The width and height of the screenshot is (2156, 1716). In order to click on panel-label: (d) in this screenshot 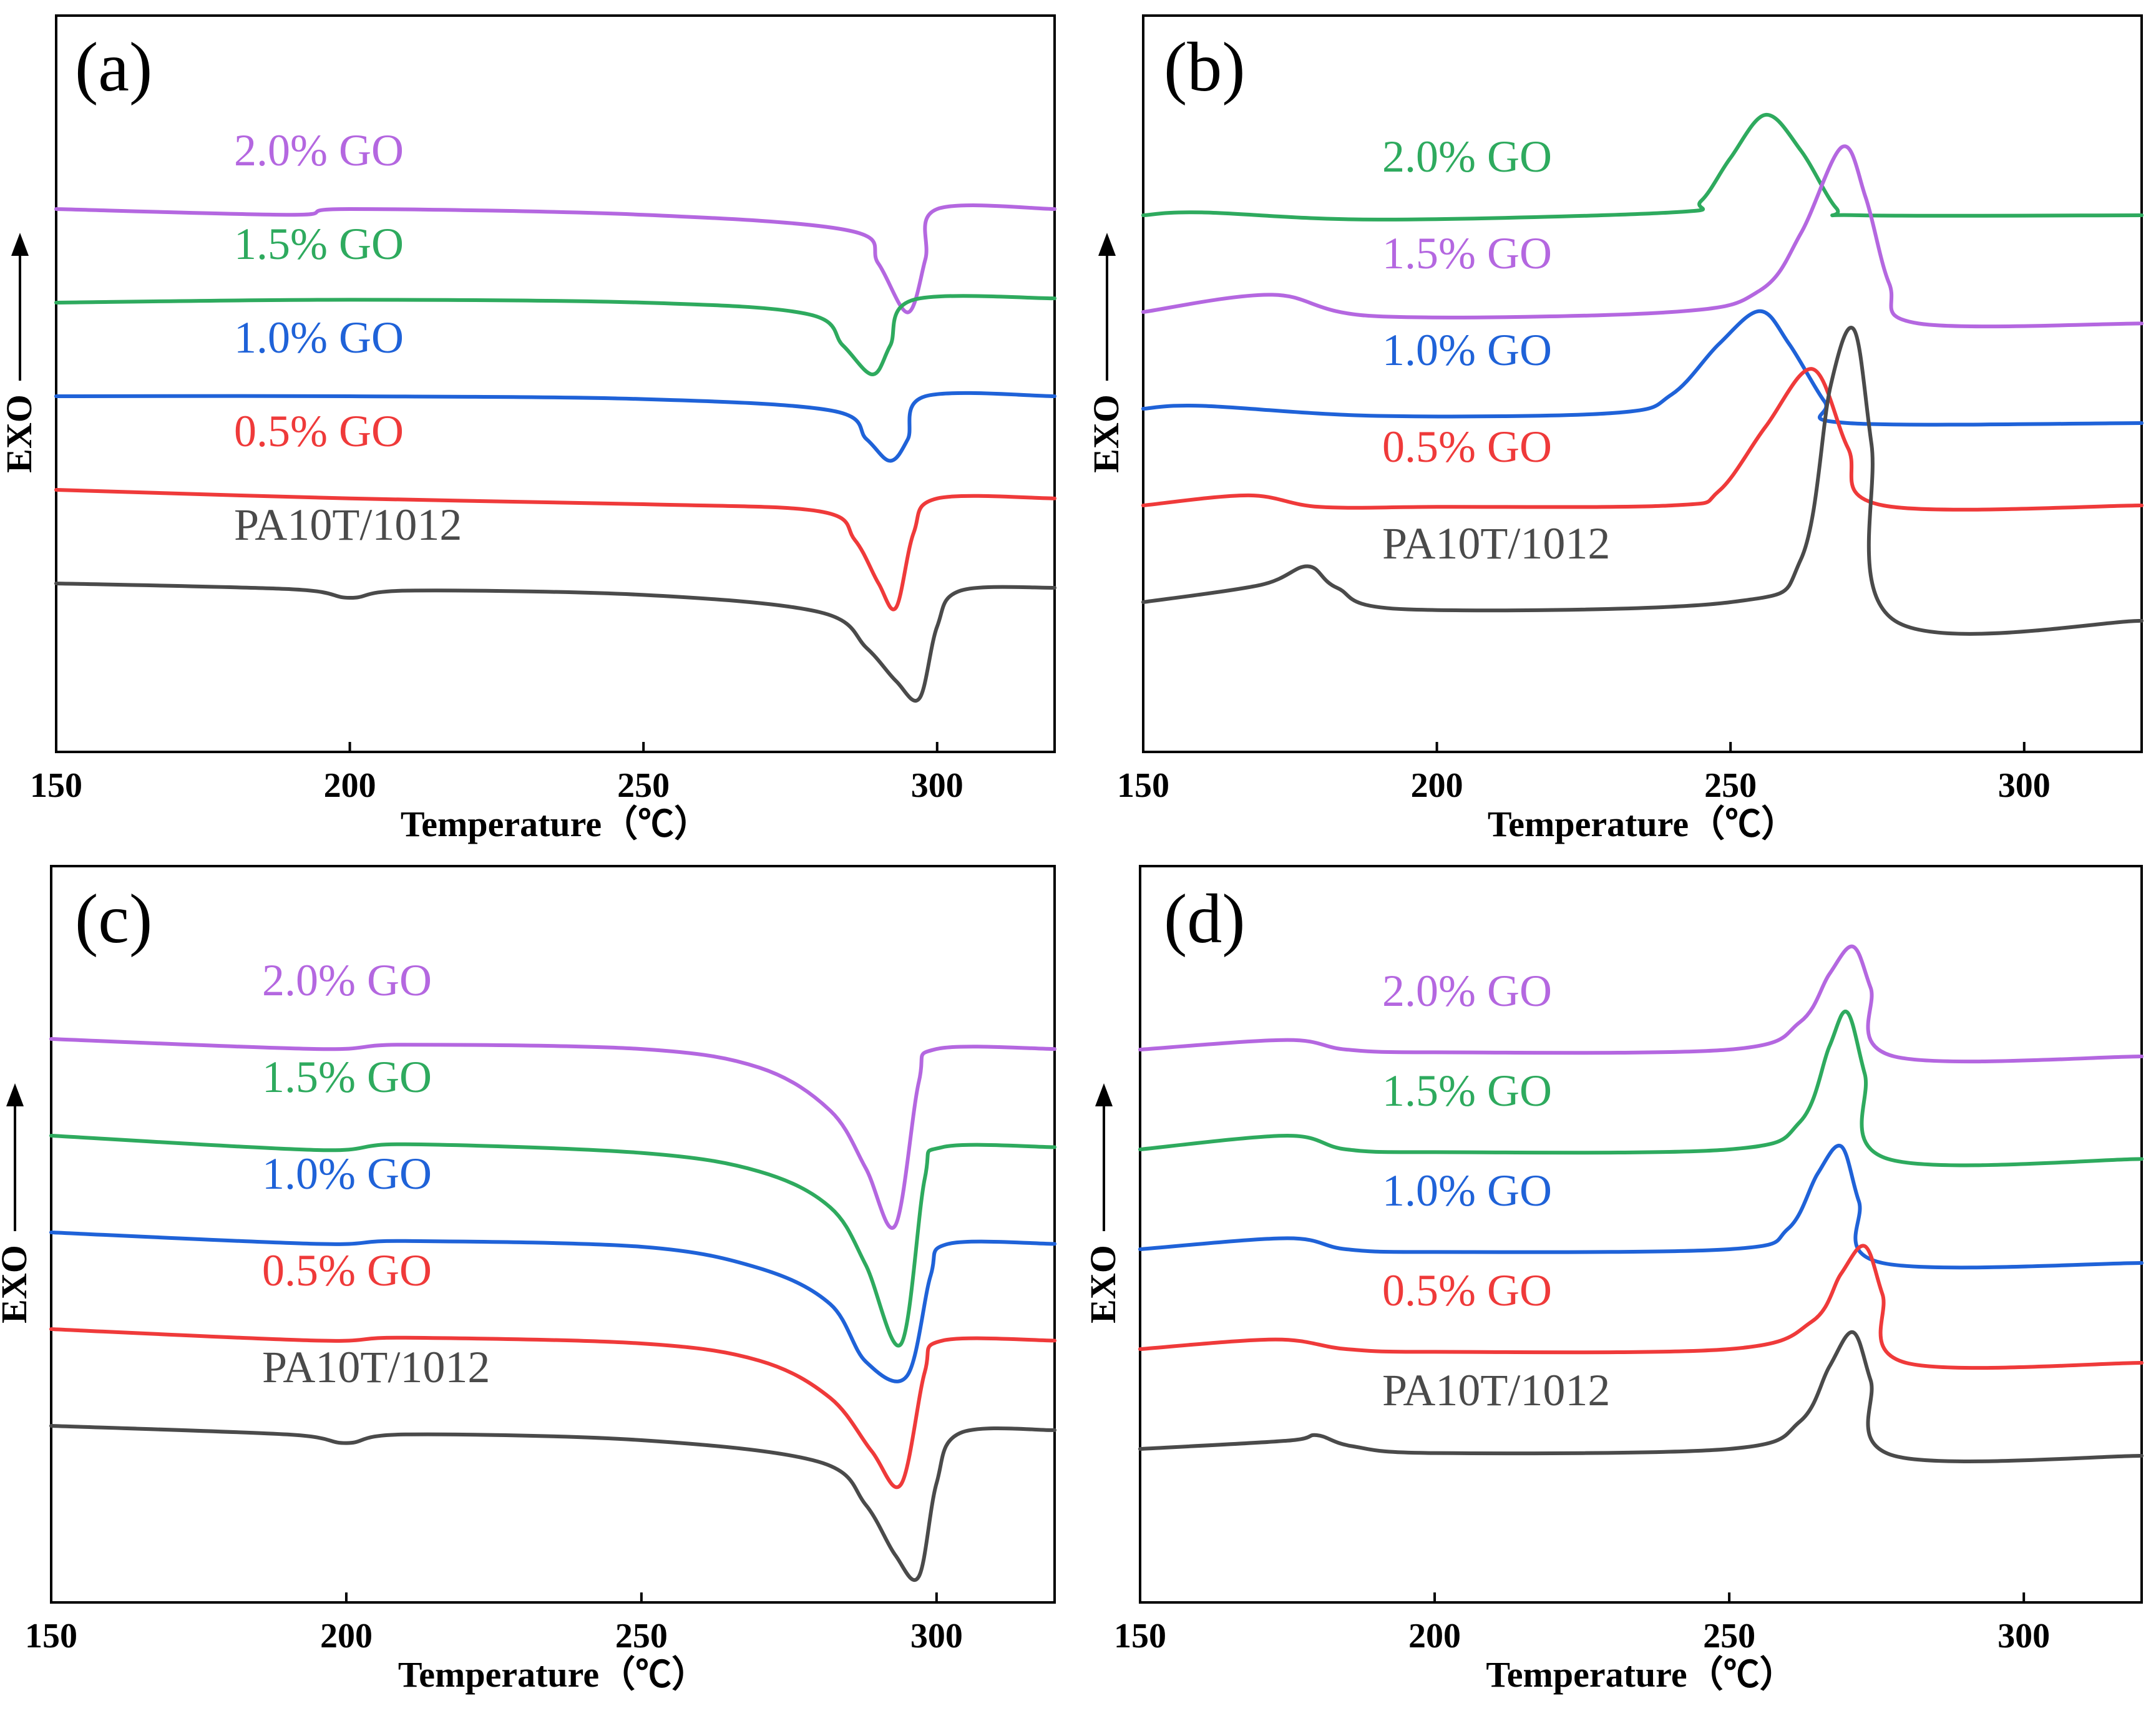, I will do `click(1205, 919)`.